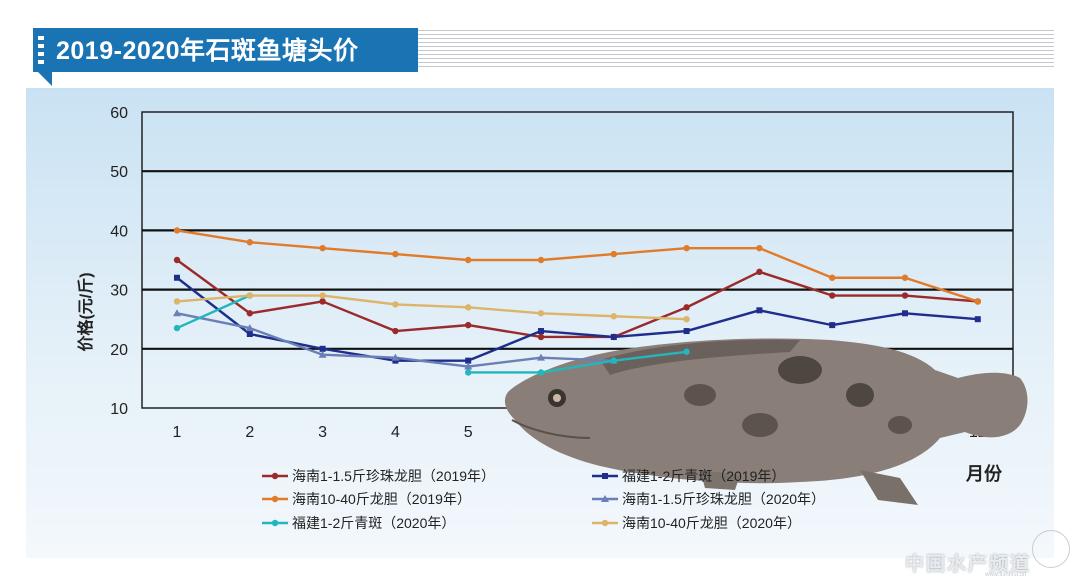 Image resolution: width=1080 pixels, height=585 pixels. What do you see at coordinates (119, 409) in the screenshot?
I see `y-tick-label: 10` at bounding box center [119, 409].